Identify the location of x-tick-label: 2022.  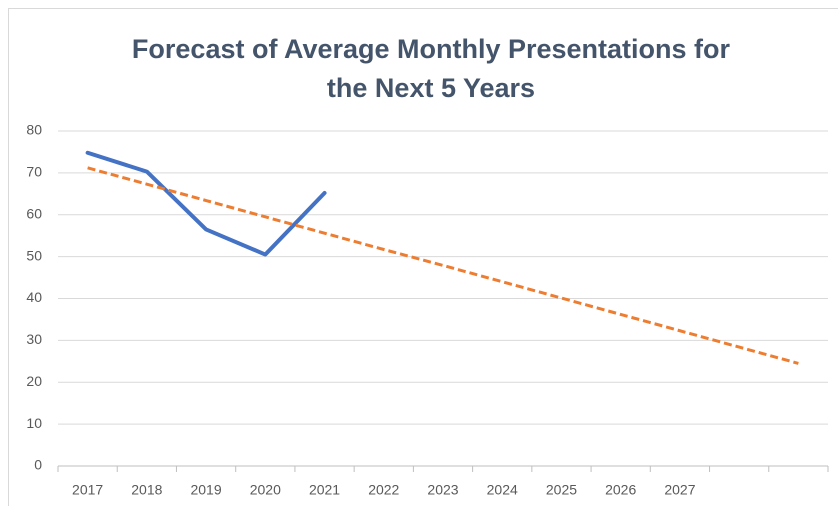
(383, 490).